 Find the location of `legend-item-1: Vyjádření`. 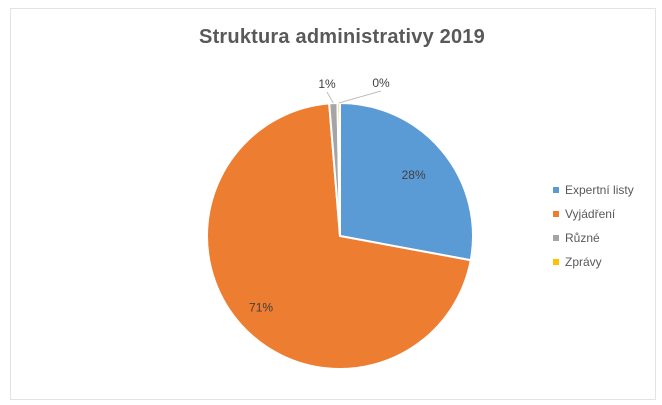

legend-item-1: Vyjádření is located at coordinates (593, 214).